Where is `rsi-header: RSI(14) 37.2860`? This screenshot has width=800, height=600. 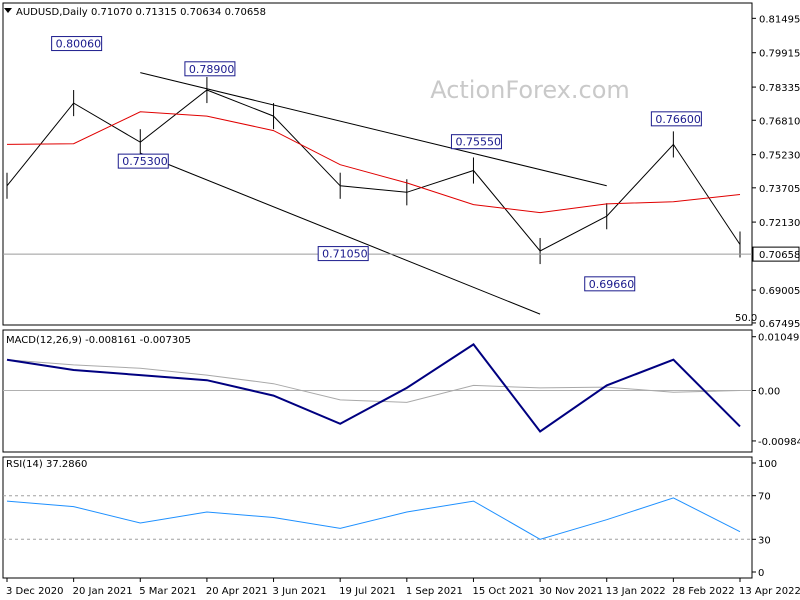
rsi-header: RSI(14) 37.2860 is located at coordinates (46, 464).